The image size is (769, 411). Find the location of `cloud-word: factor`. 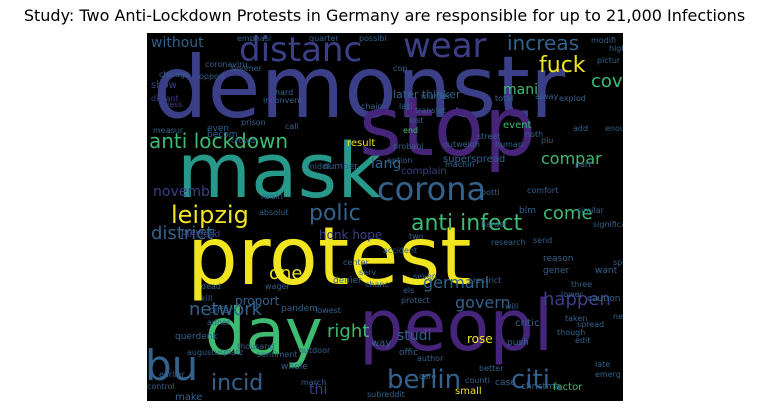

cloud-word: factor is located at coordinates (568, 387).